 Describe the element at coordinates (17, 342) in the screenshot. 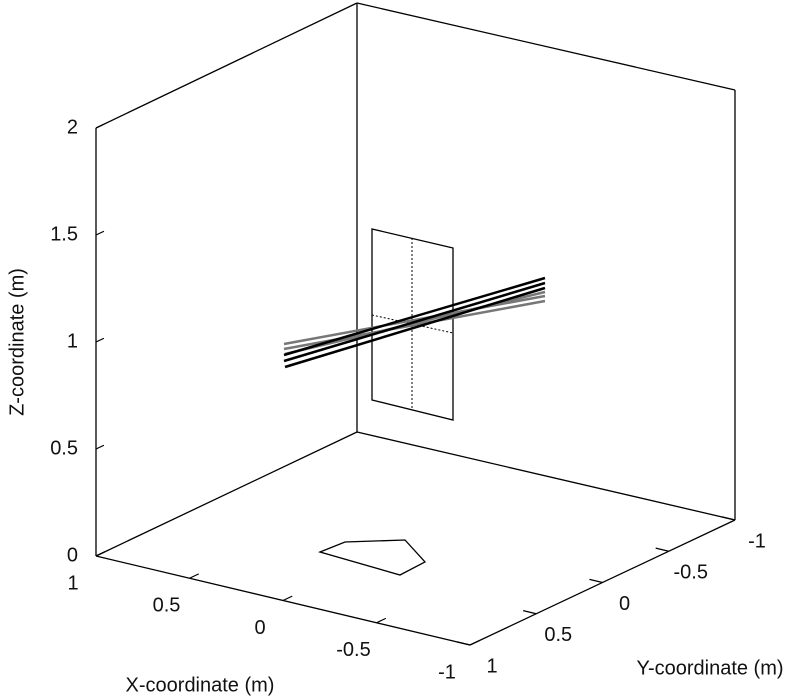

I see `z-axis-label: Z-coordinate (m)` at that location.